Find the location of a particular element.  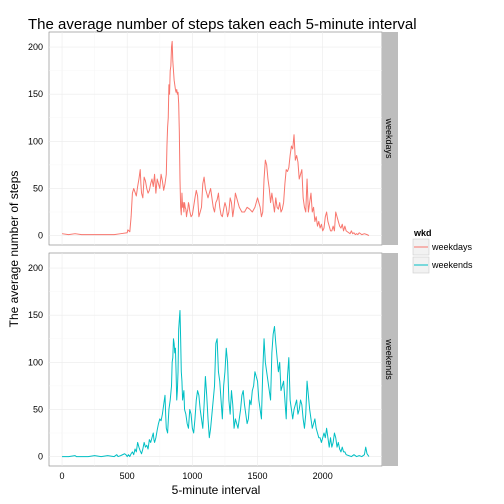

x-tick-label: 1000 is located at coordinates (192, 476).